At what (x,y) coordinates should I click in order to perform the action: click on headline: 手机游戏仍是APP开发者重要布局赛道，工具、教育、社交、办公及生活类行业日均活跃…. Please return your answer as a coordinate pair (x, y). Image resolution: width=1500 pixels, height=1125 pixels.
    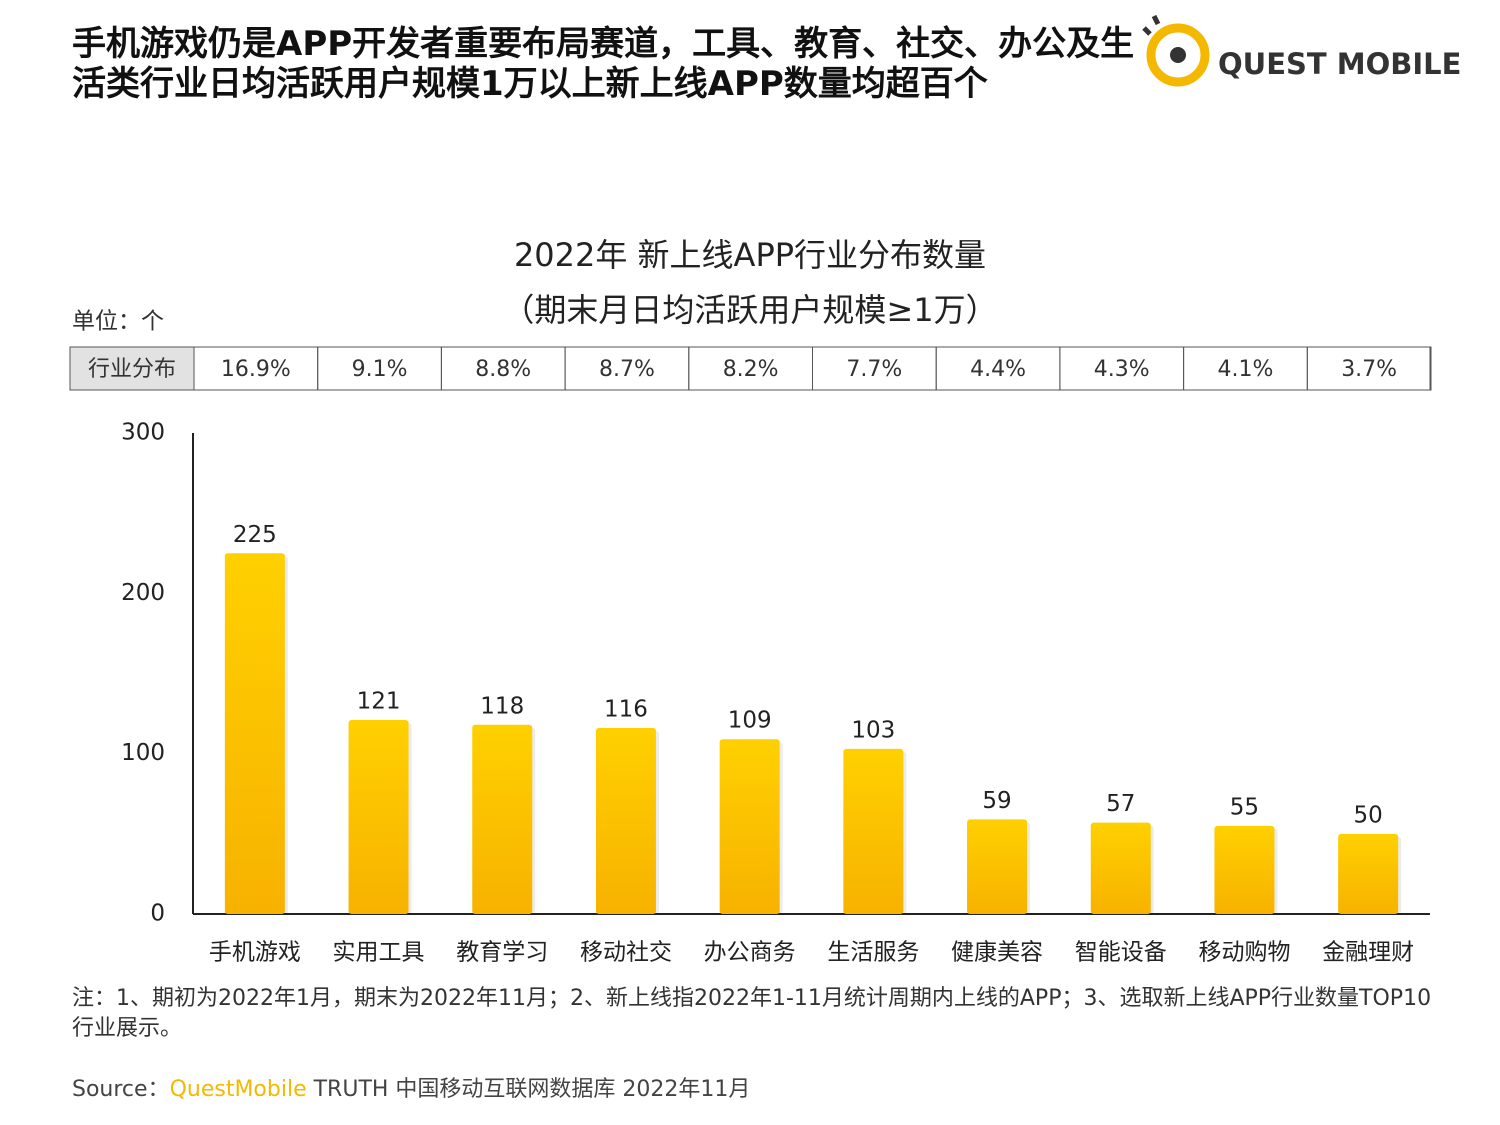
    Looking at the image, I should click on (603, 64).